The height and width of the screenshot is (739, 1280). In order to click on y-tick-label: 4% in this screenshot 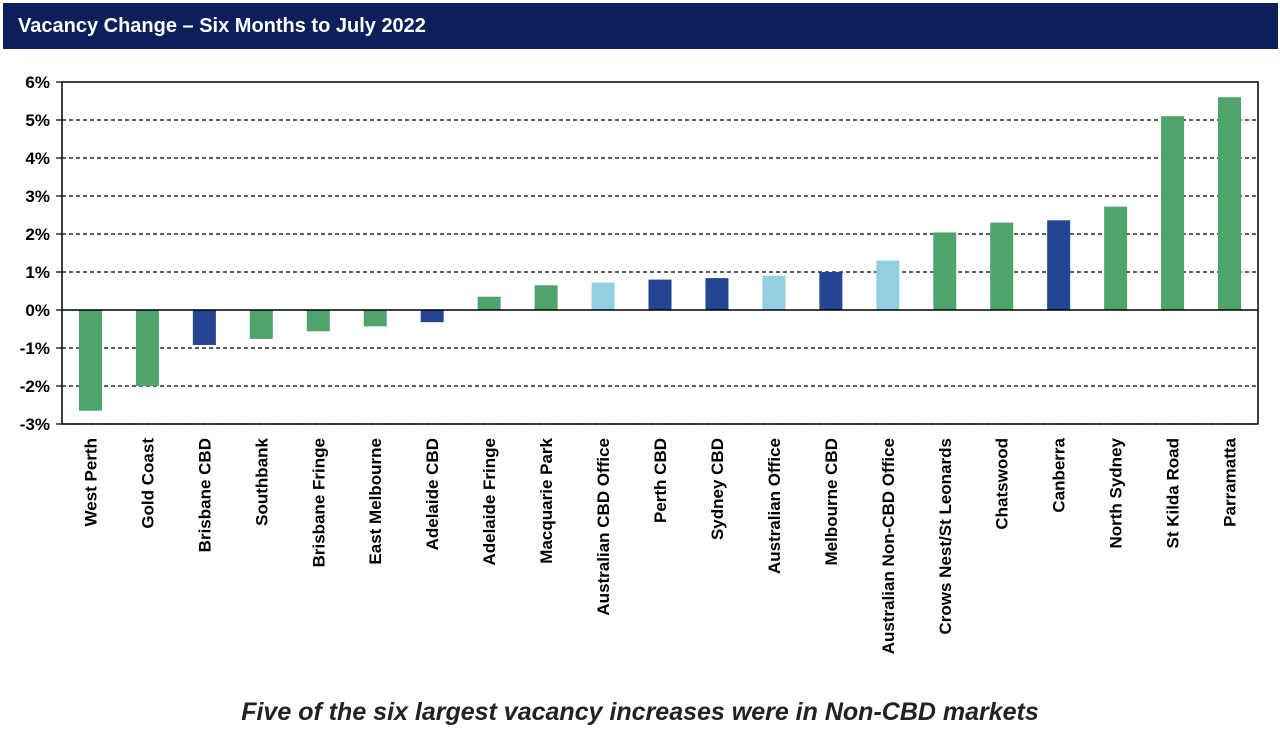, I will do `click(37, 158)`.